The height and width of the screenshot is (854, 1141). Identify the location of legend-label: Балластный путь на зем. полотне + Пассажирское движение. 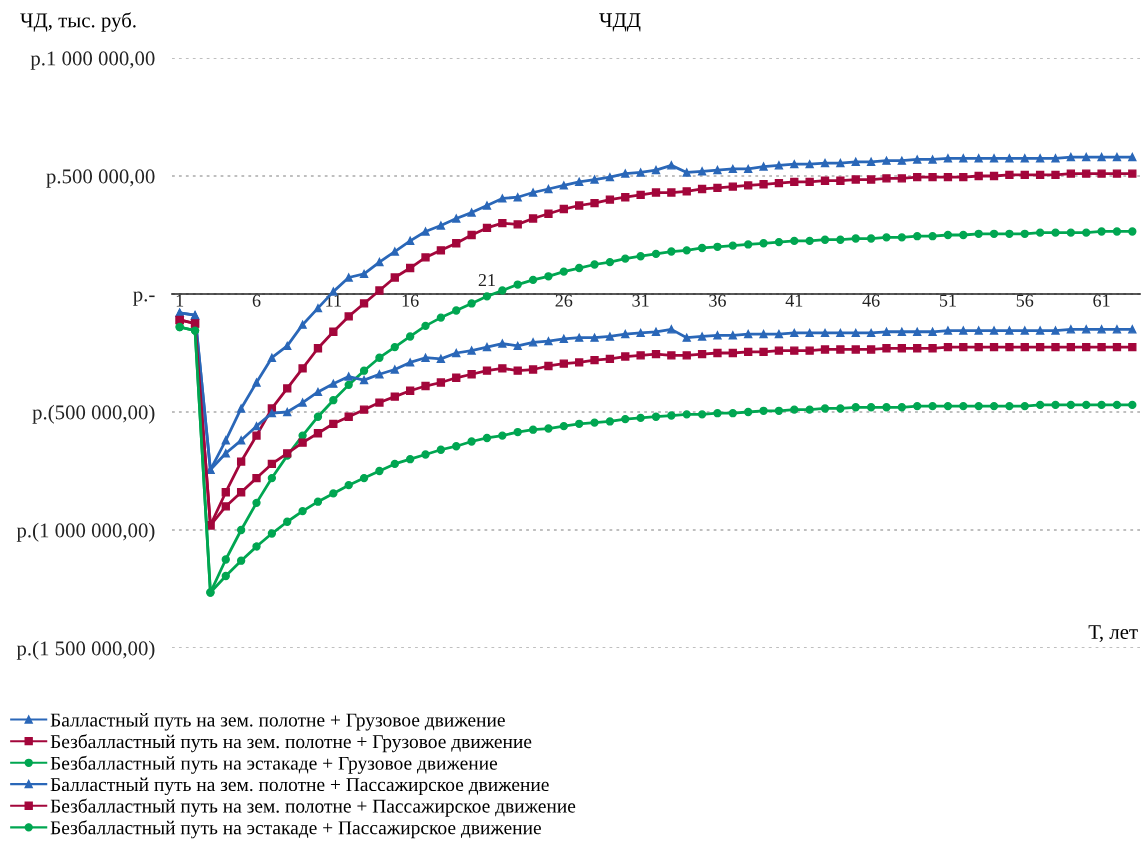
(299, 786).